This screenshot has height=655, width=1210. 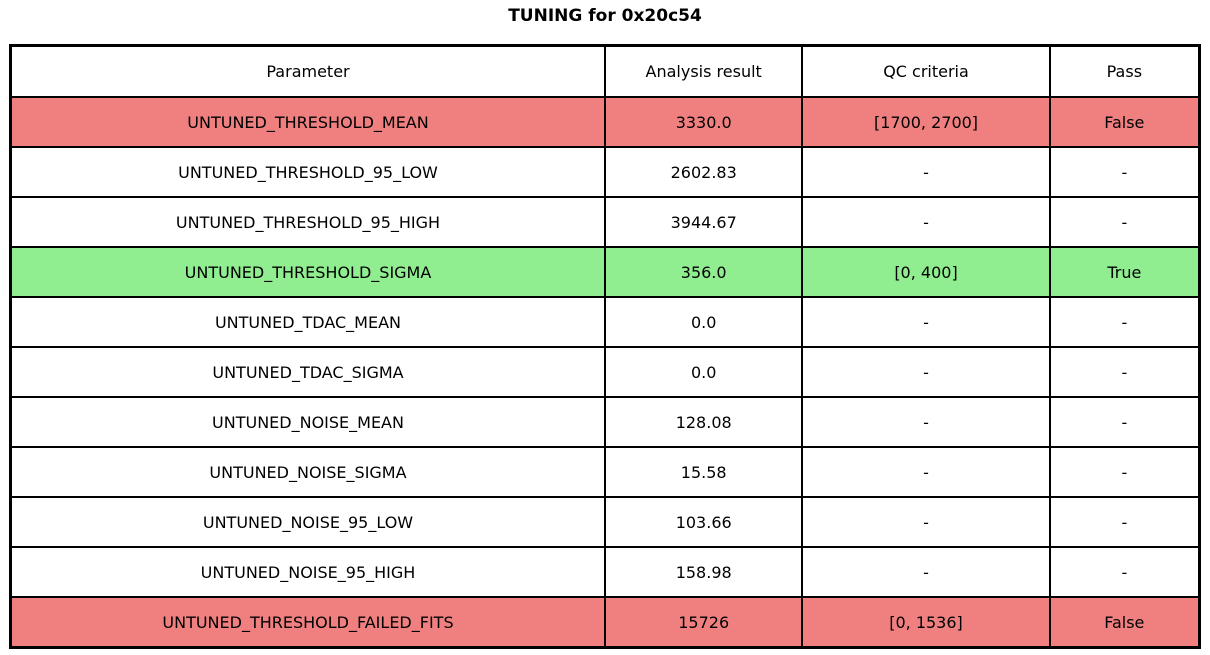 What do you see at coordinates (307, 522) in the screenshot?
I see `parameter-cell: UNTUNED_NOISE_95_LOW` at bounding box center [307, 522].